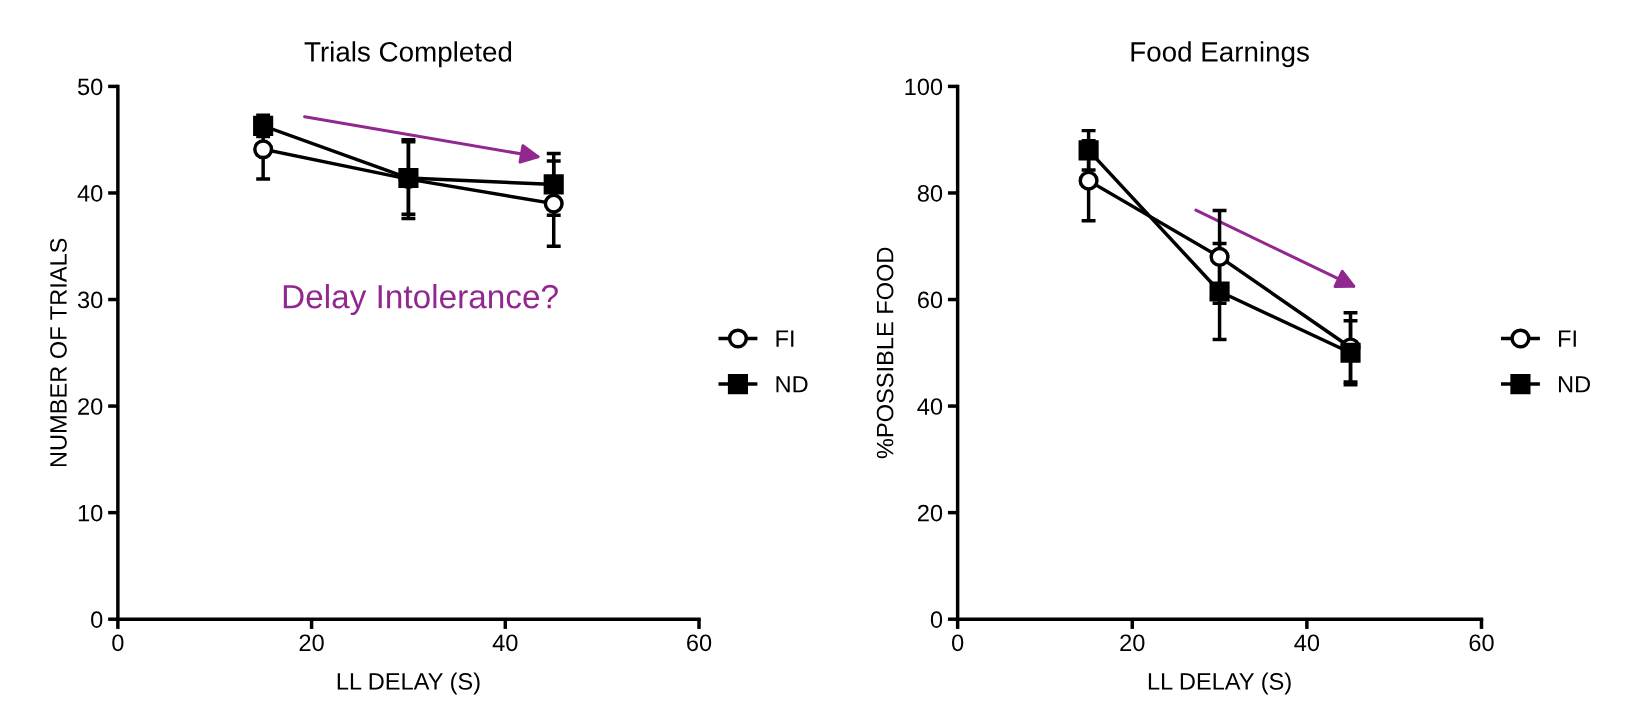 Image resolution: width=1637 pixels, height=720 pixels. Describe the element at coordinates (1220, 54) in the screenshot. I see `chart-title: Food Earnings` at that location.